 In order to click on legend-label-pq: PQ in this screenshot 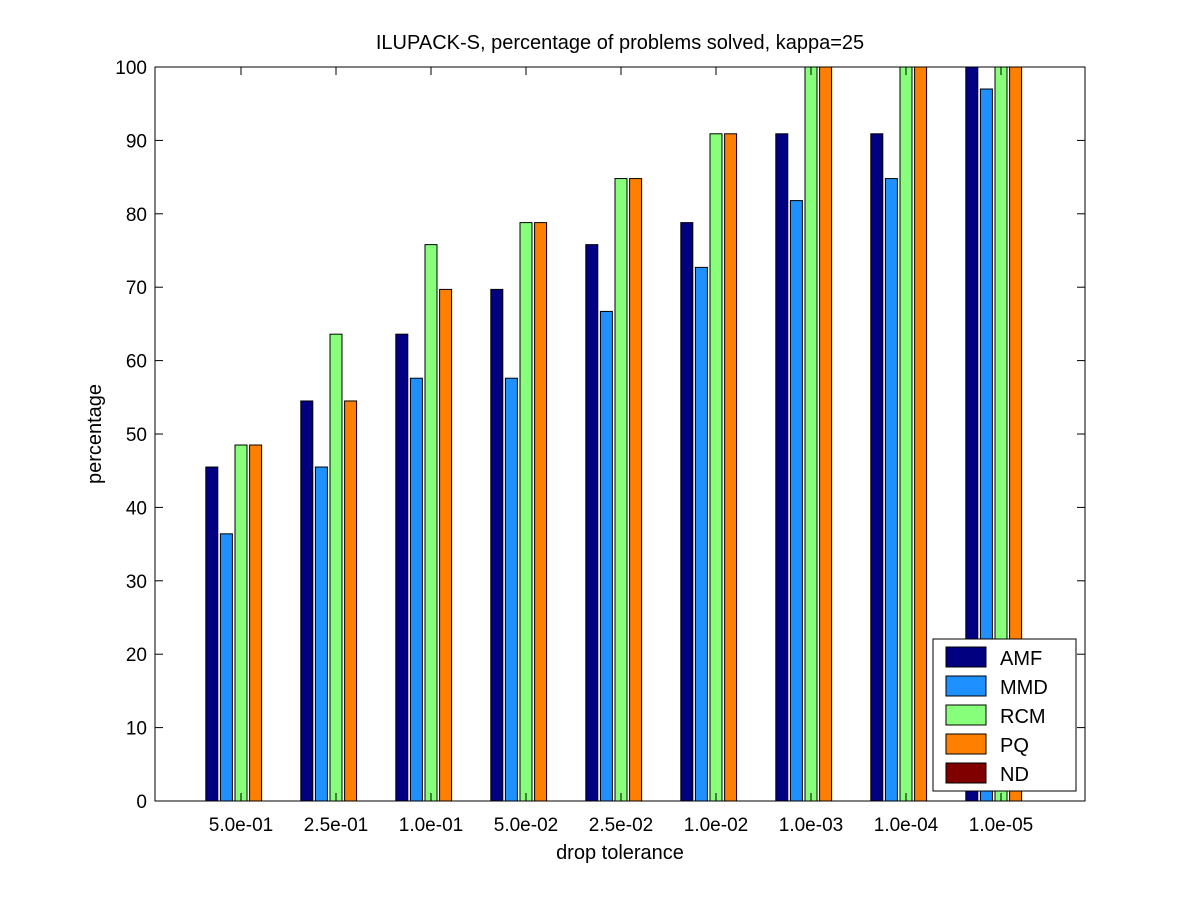, I will do `click(1014, 746)`.